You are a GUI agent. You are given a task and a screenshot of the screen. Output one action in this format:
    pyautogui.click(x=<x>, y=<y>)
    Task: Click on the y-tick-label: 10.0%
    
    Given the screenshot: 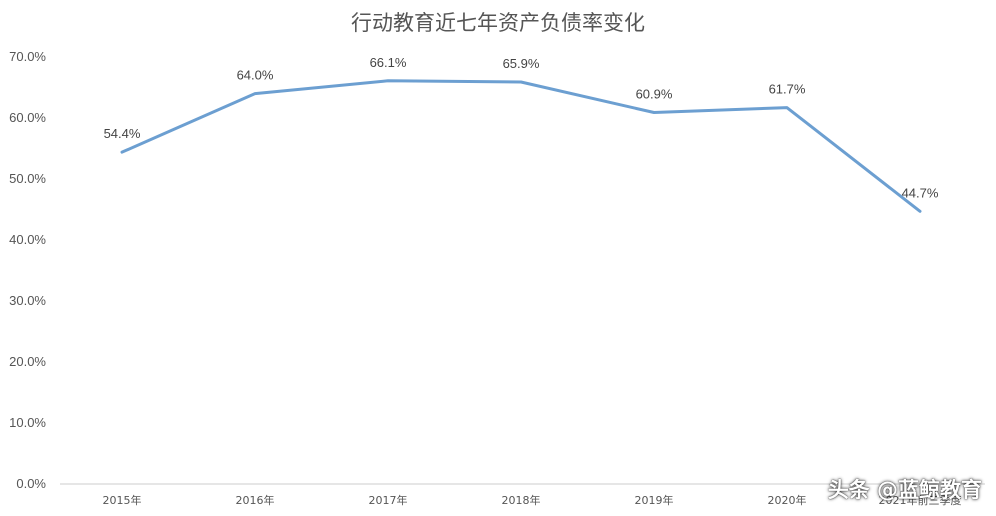 What is the action you would take?
    pyautogui.click(x=27, y=422)
    